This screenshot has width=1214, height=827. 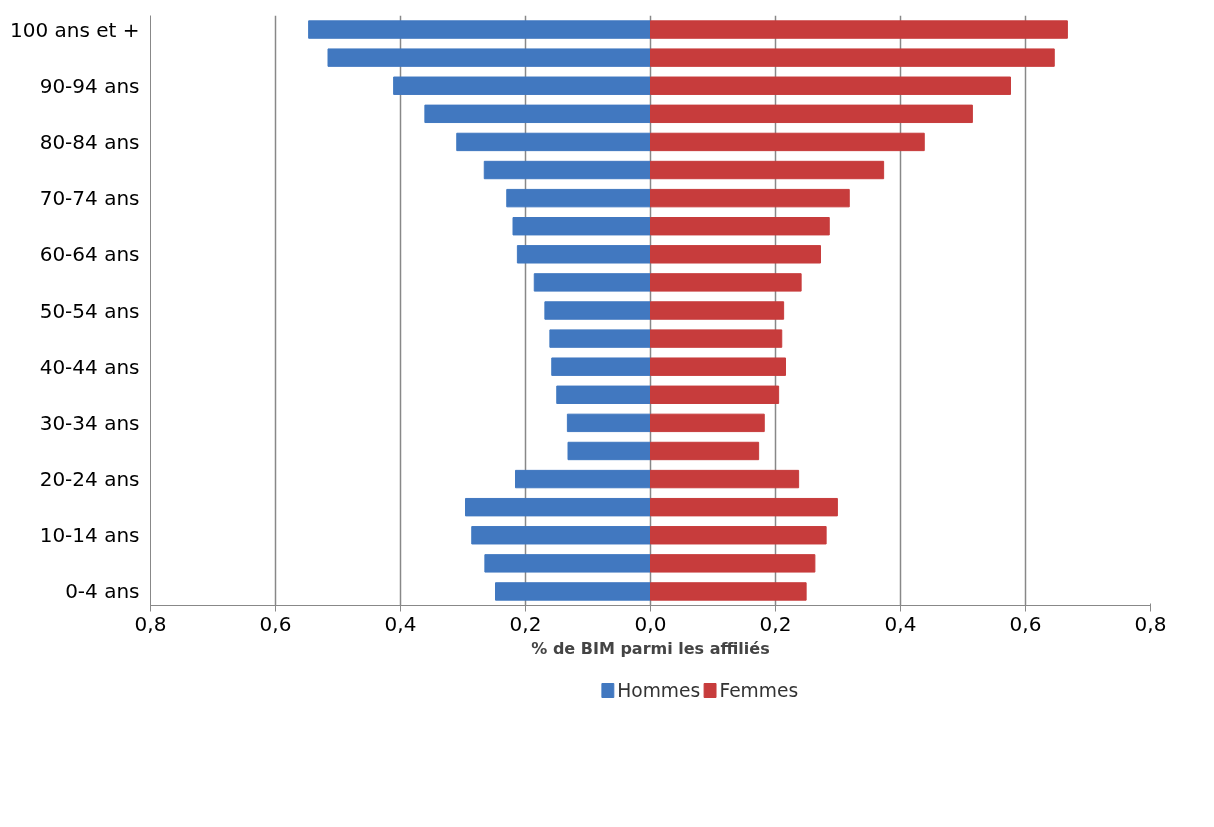 I want to click on y-tick-label: 0-4 ans, so click(x=102, y=591).